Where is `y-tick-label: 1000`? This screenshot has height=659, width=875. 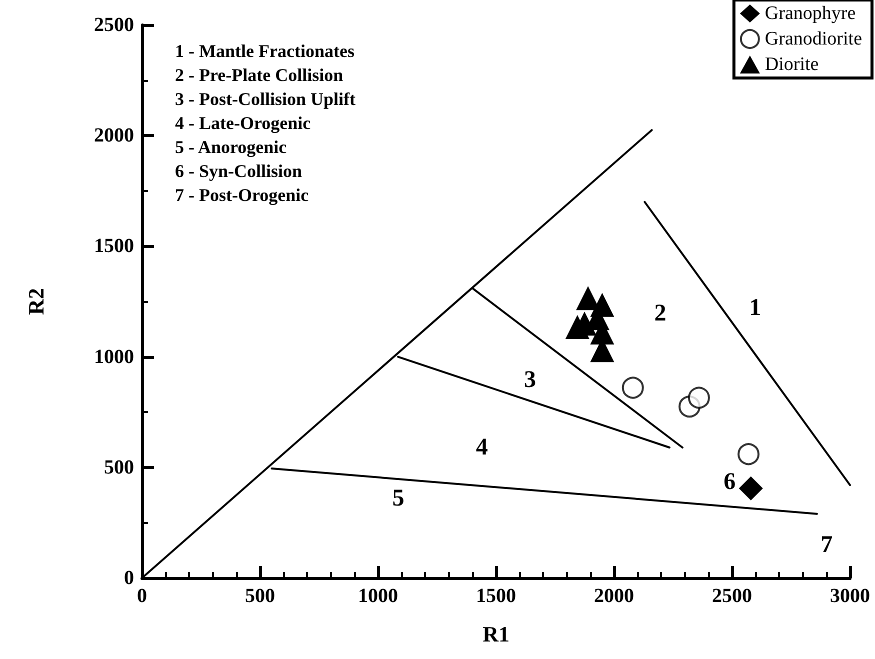
y-tick-label: 1000 is located at coordinates (114, 357).